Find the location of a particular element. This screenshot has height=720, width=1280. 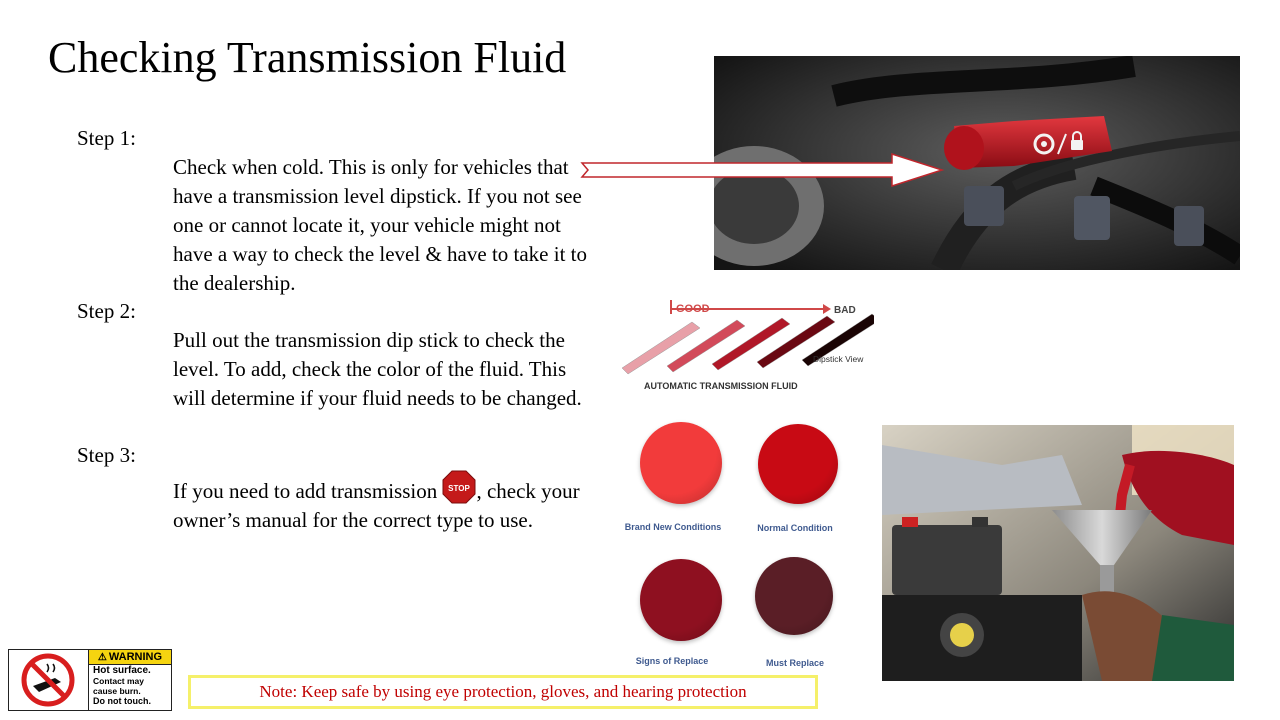

swatch-label-brand-new: Brand New Conditions is located at coordinates (673, 527).